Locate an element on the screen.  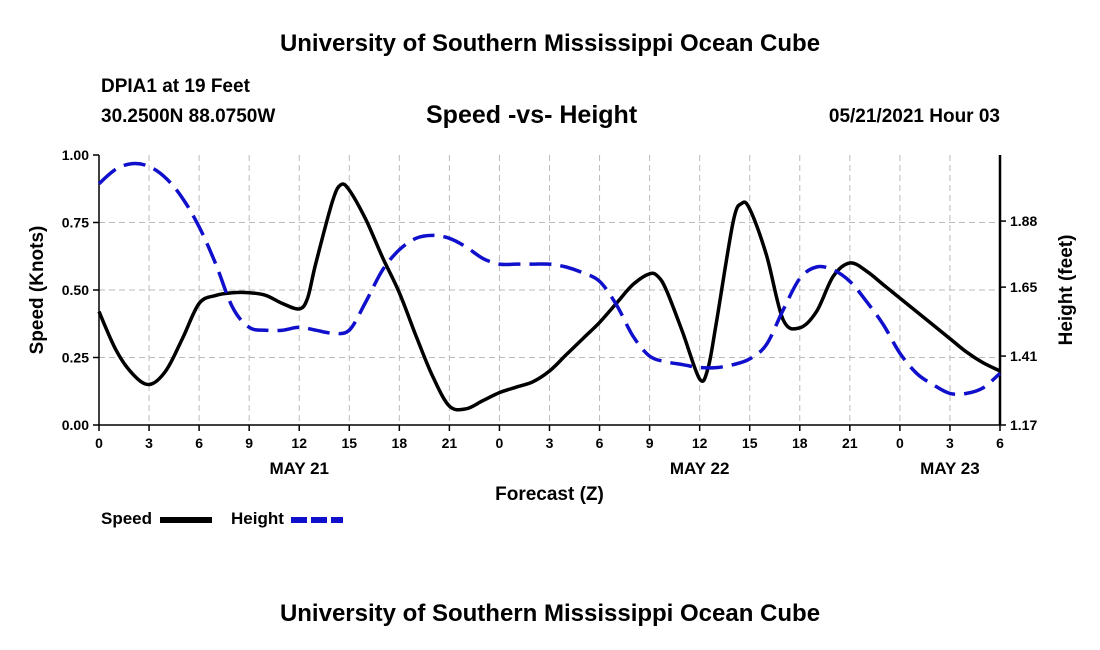
y2-tick-label: 1.65 is located at coordinates (1023, 287).